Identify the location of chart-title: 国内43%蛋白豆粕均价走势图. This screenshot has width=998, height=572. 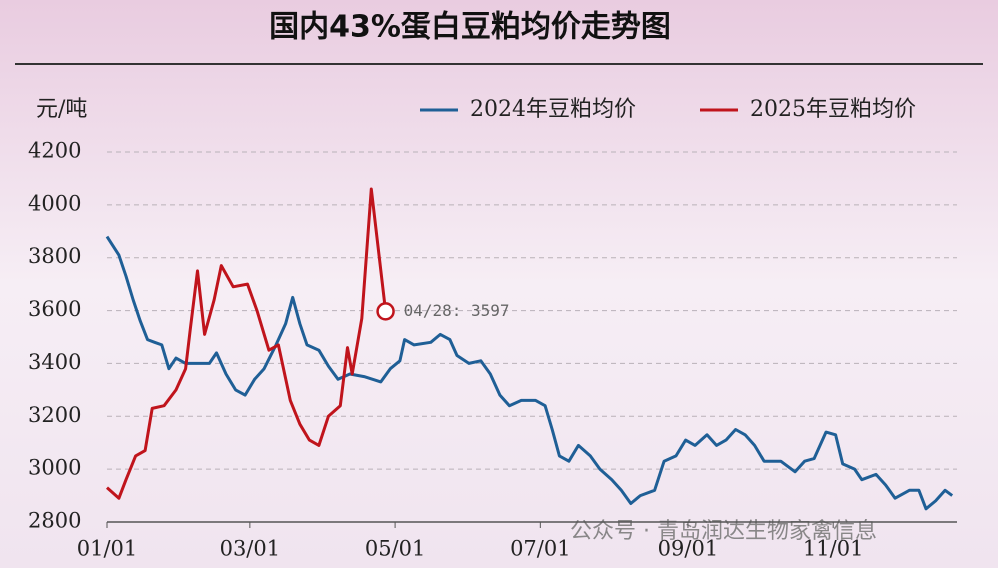
(470, 27).